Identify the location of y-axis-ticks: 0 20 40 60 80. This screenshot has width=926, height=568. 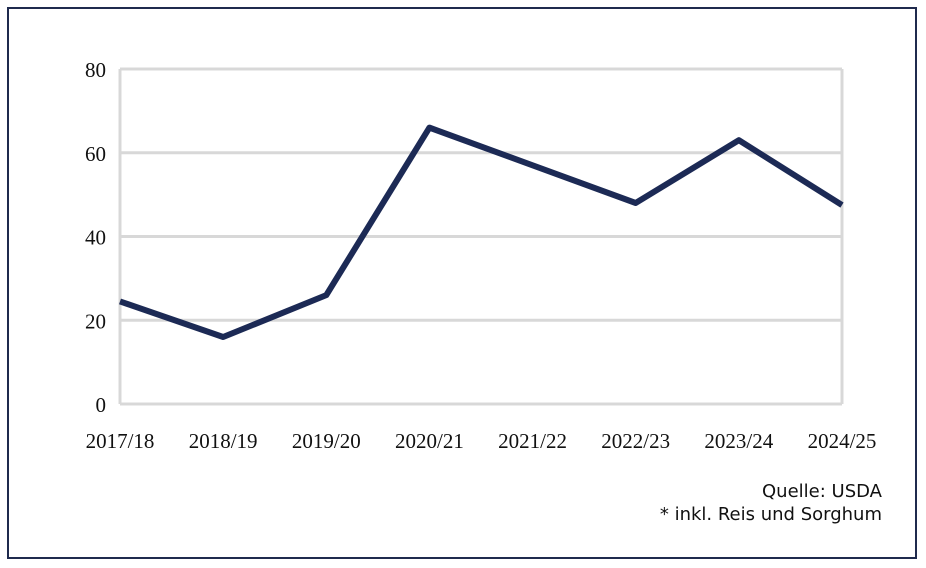
(95, 237).